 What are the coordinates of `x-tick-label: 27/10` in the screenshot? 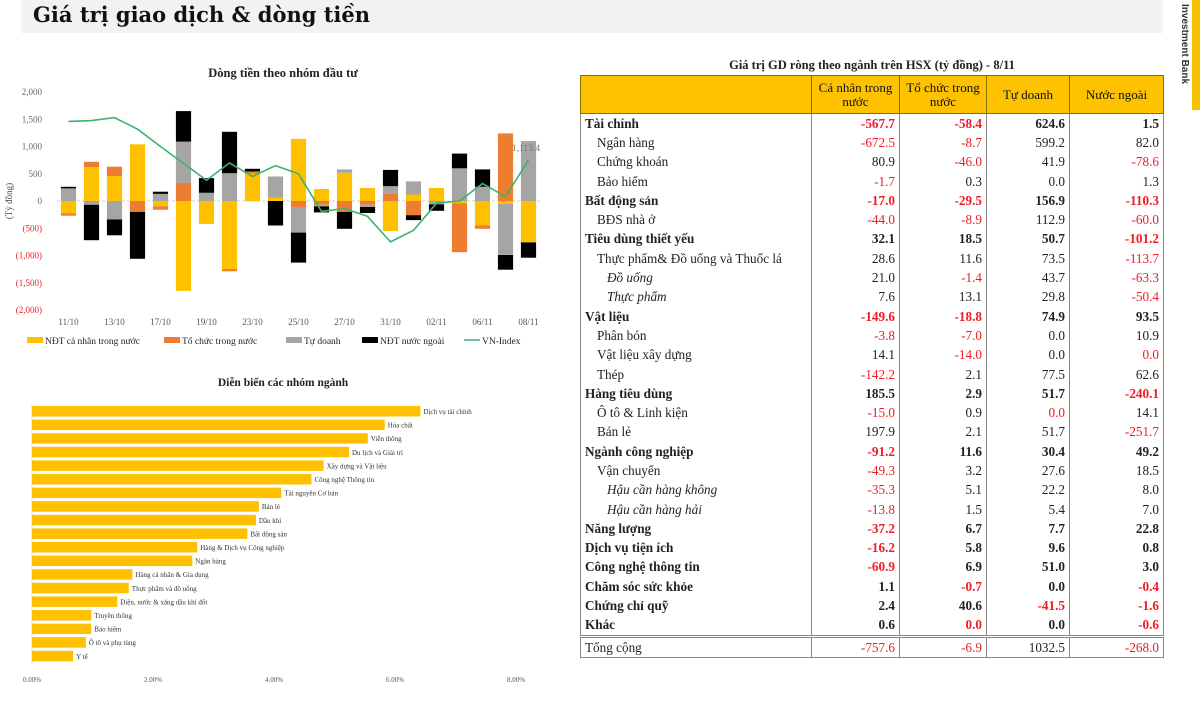 It's located at (344, 322).